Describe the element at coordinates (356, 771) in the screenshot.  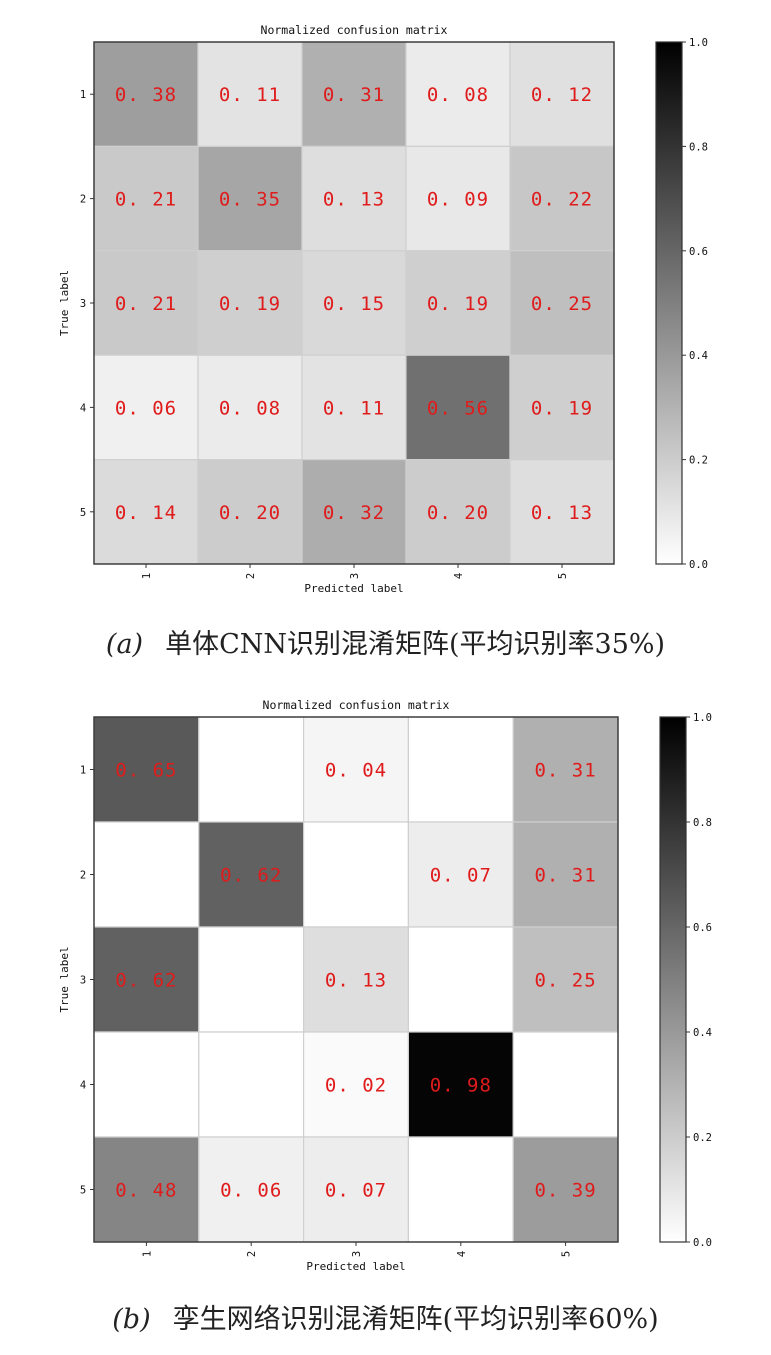
I see `cell-value-label: 0. 04` at that location.